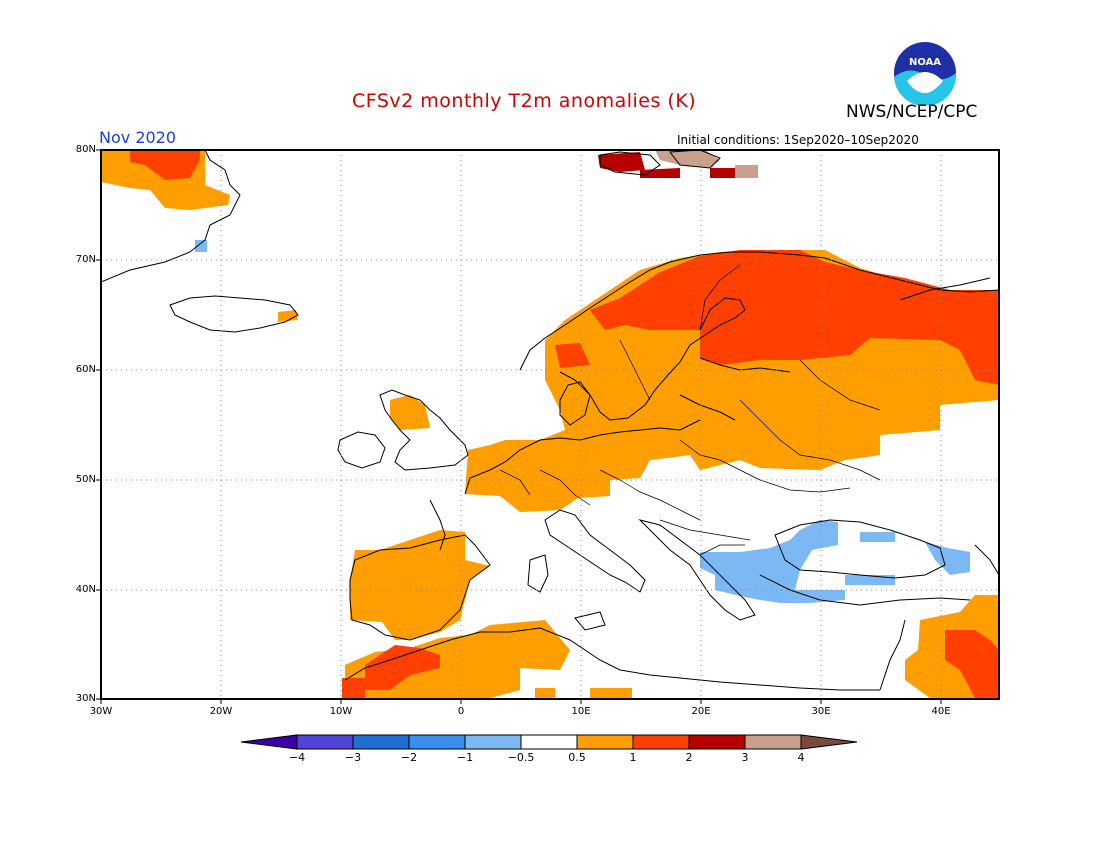  Describe the element at coordinates (101, 711) in the screenshot. I see `lon-label-30w: 30W` at that location.